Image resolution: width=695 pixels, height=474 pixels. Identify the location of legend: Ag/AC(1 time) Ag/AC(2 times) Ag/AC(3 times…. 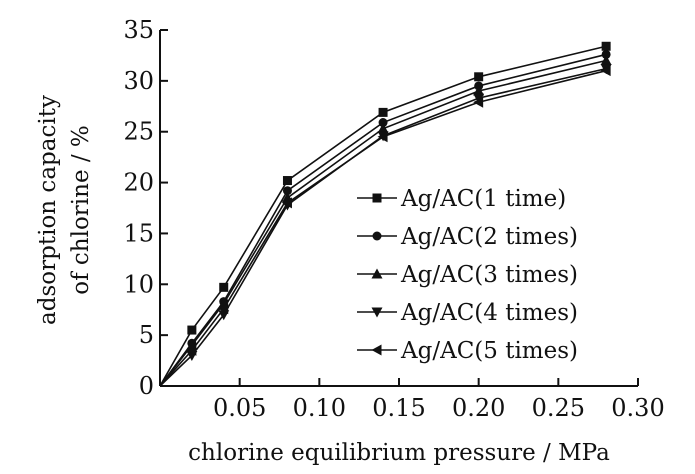
(467, 275).